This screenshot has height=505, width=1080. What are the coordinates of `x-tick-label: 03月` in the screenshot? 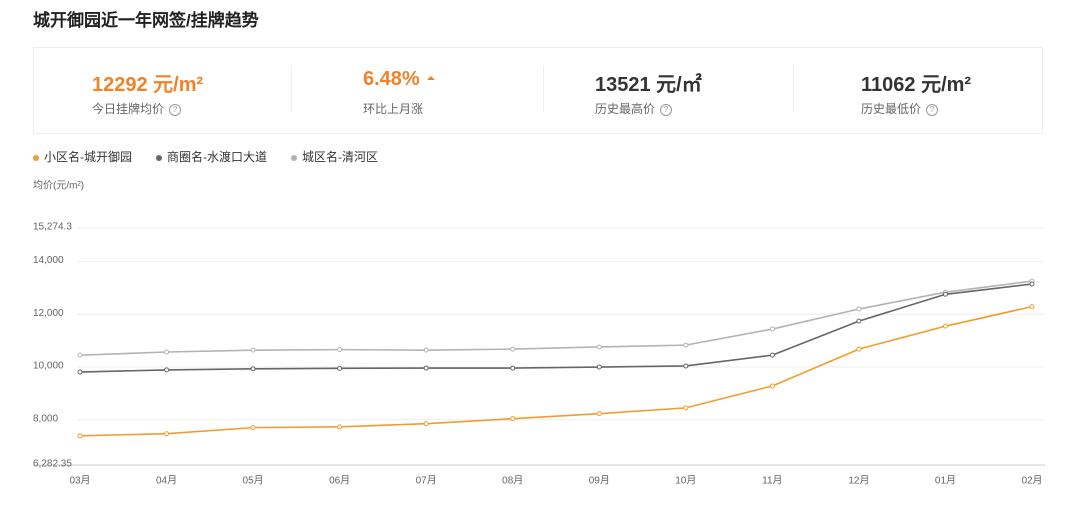 It's located at (79, 481).